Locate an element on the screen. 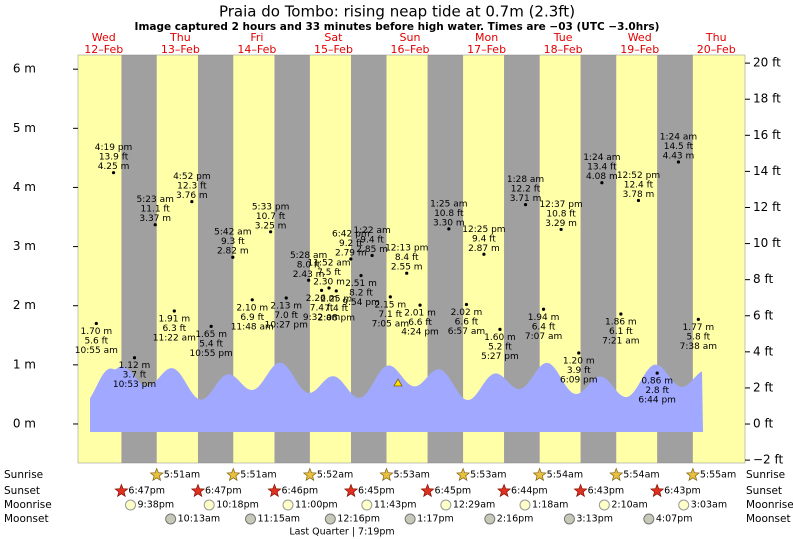 This screenshot has height=539, width=793. tide-label: 11.1 ft is located at coordinates (156, 210).